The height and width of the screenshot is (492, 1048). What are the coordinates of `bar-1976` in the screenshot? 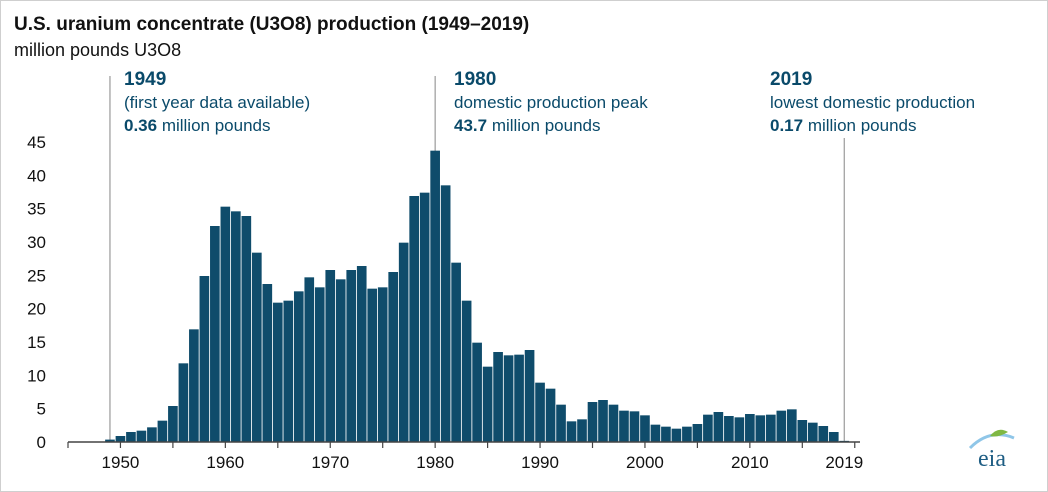 It's located at (393, 357).